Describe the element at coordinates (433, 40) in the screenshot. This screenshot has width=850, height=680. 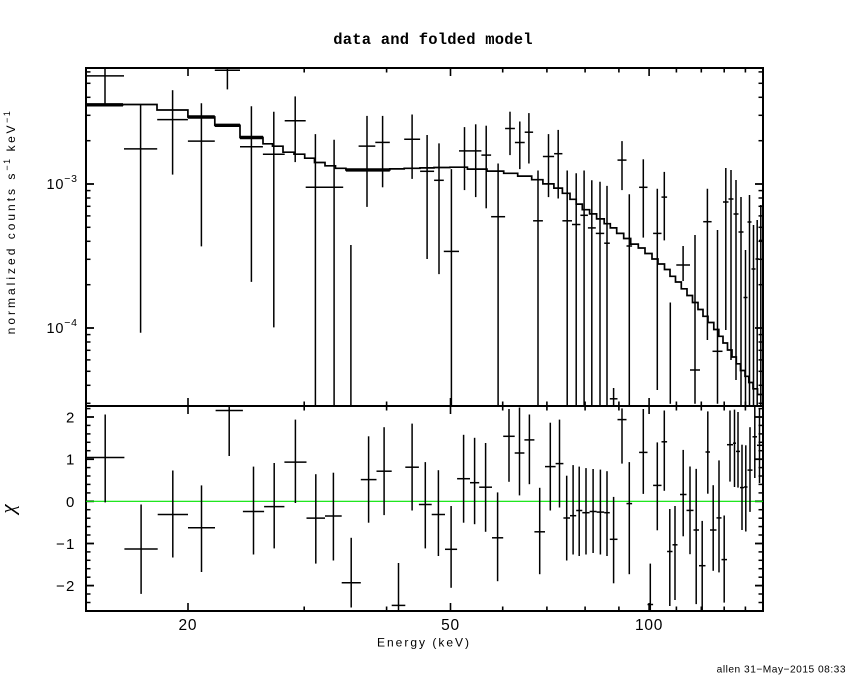
I see `svg-text: data and folded model` at that location.